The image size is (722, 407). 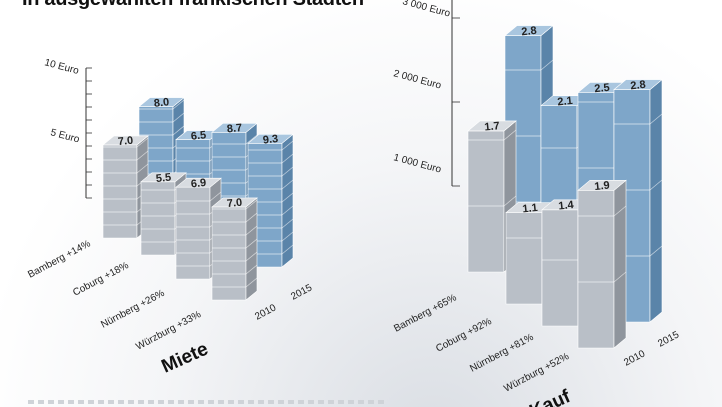 I want to click on kauf-bar-10-2-label: 1.4, so click(x=566, y=206).